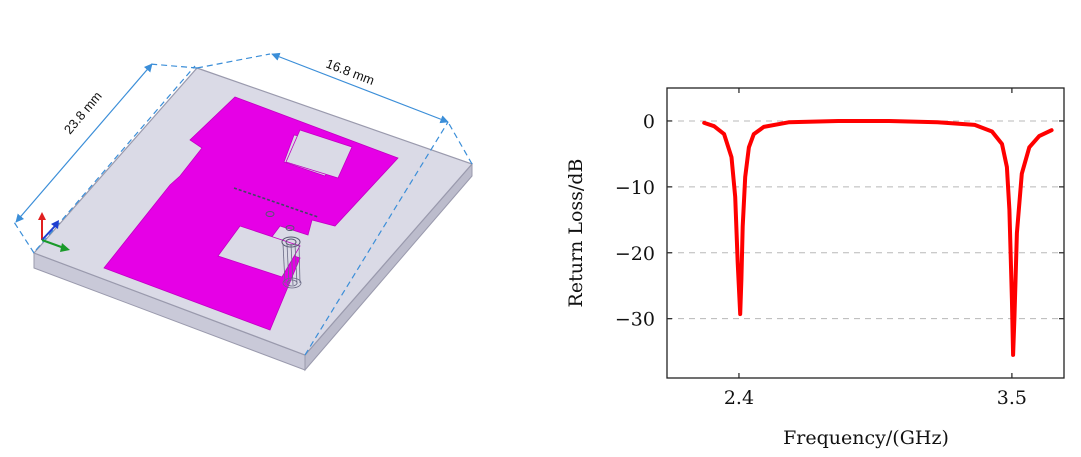 This screenshot has width=1081, height=457. I want to click on patch-slot-upper, so click(319, 154).